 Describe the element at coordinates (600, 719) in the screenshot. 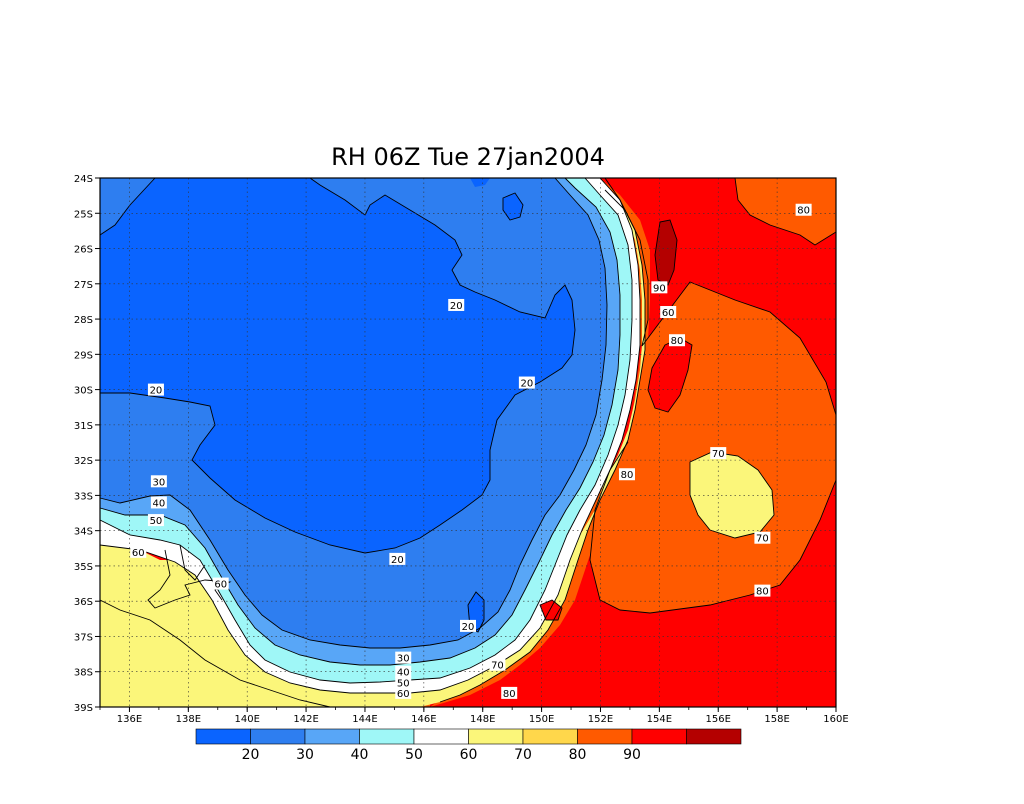

I see `lon-tick-label: 152E` at that location.